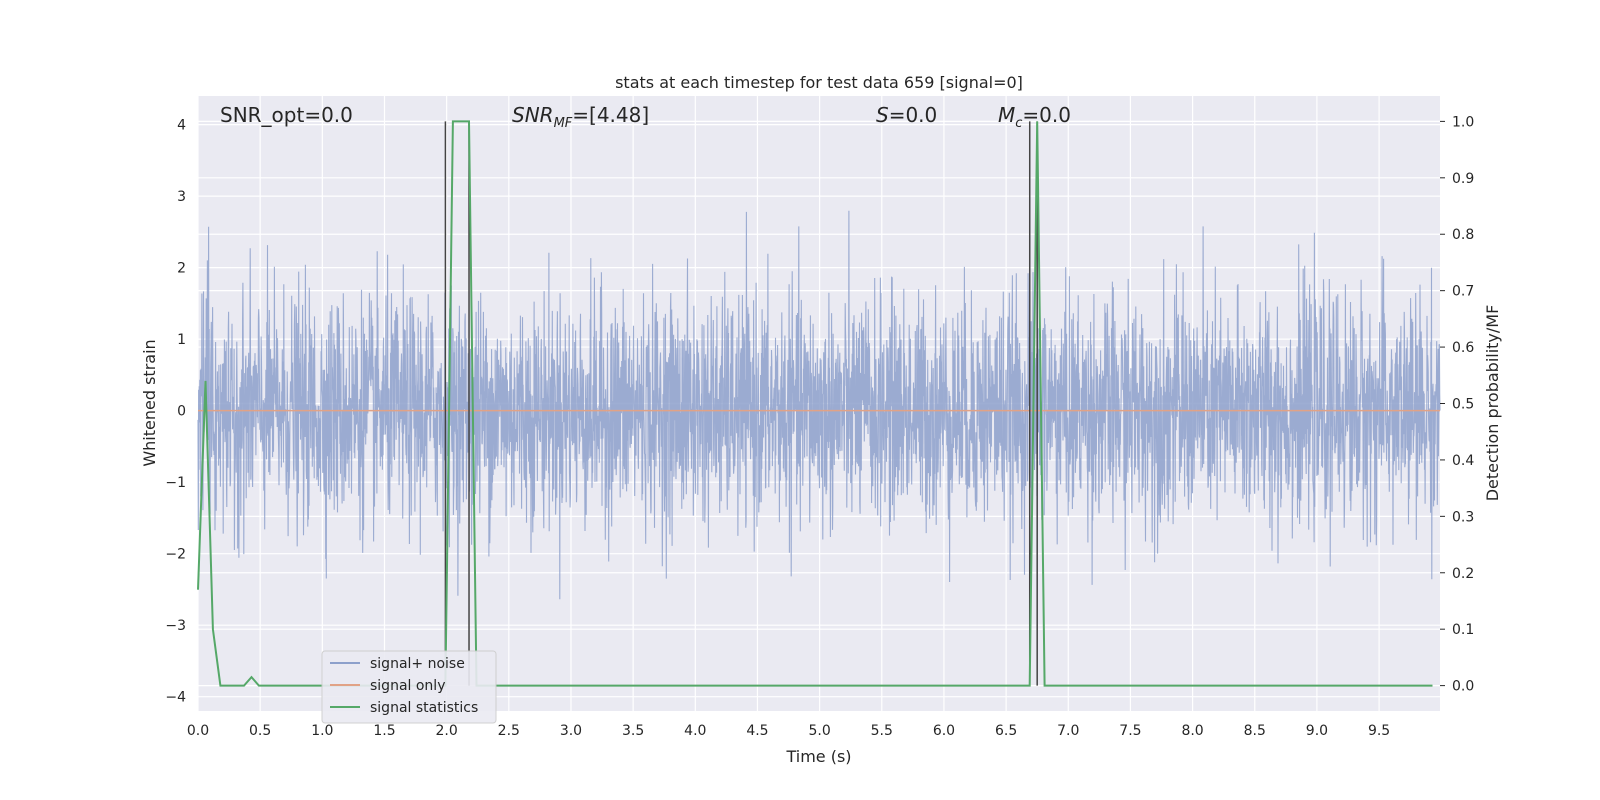  What do you see at coordinates (1463, 348) in the screenshot?
I see `y2-tick-label: 0.6` at bounding box center [1463, 348].